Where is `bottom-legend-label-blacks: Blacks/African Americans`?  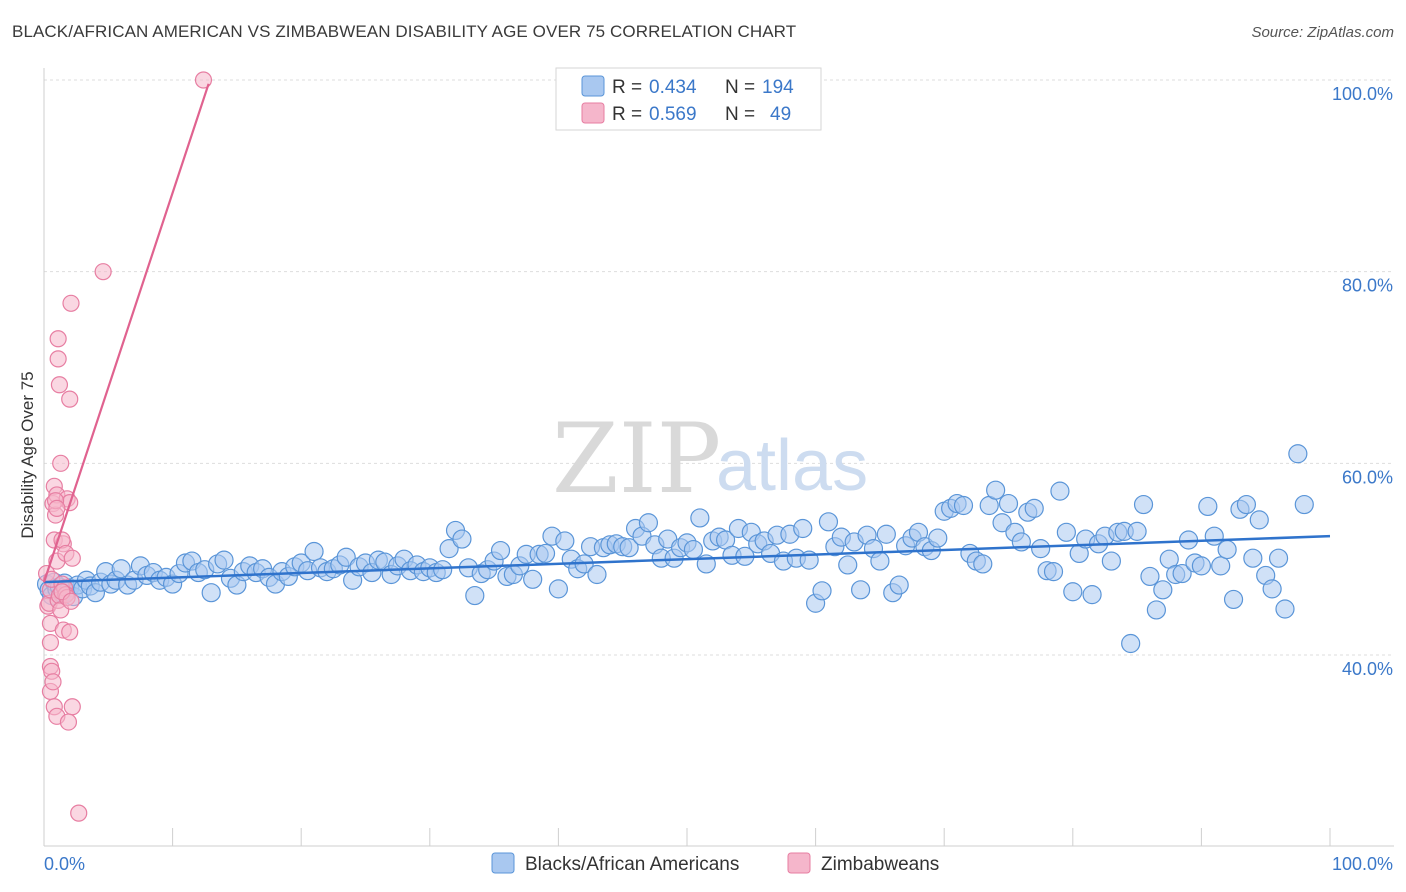
bottom-legend-label-blacks: Blacks/African Americans is located at coordinates (632, 864).